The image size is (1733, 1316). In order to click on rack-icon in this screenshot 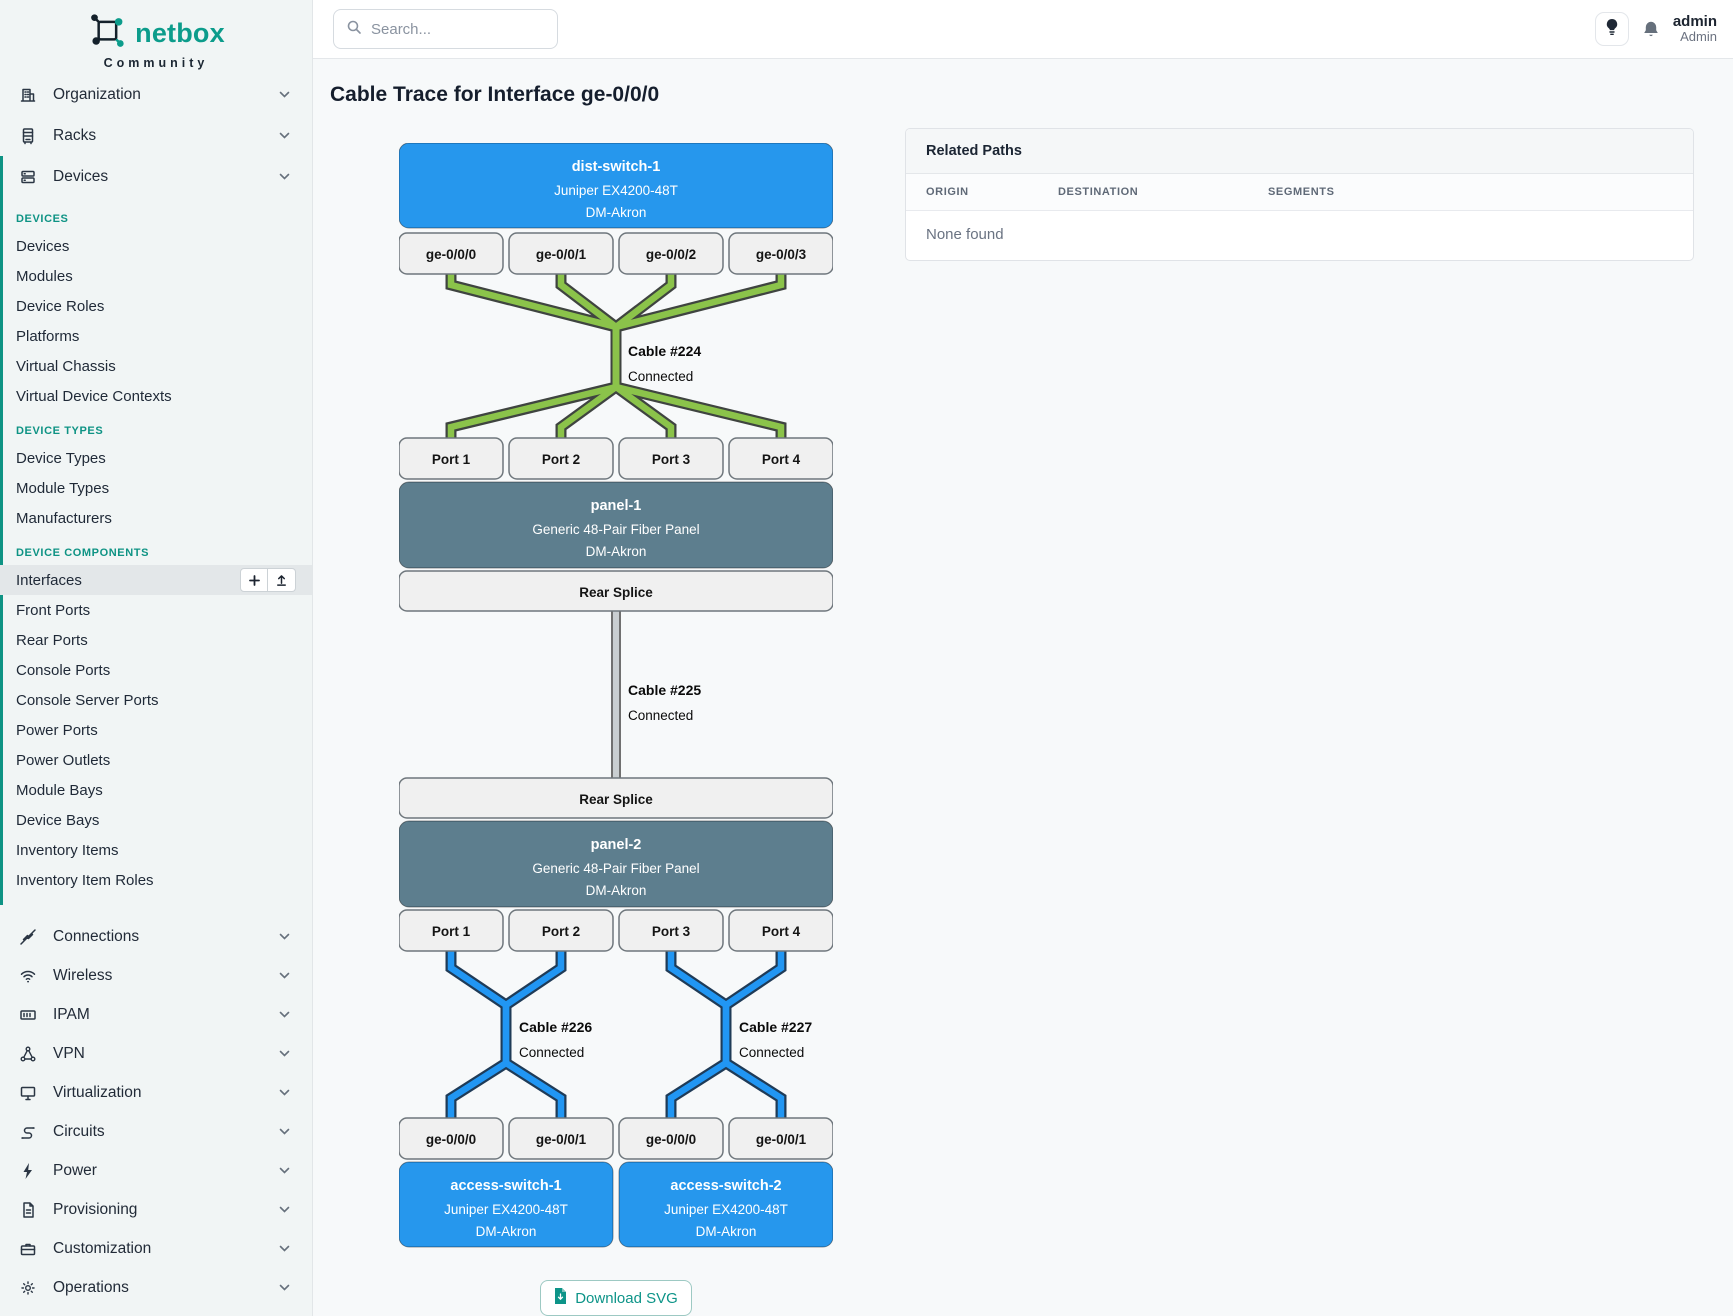, I will do `click(29, 136)`.